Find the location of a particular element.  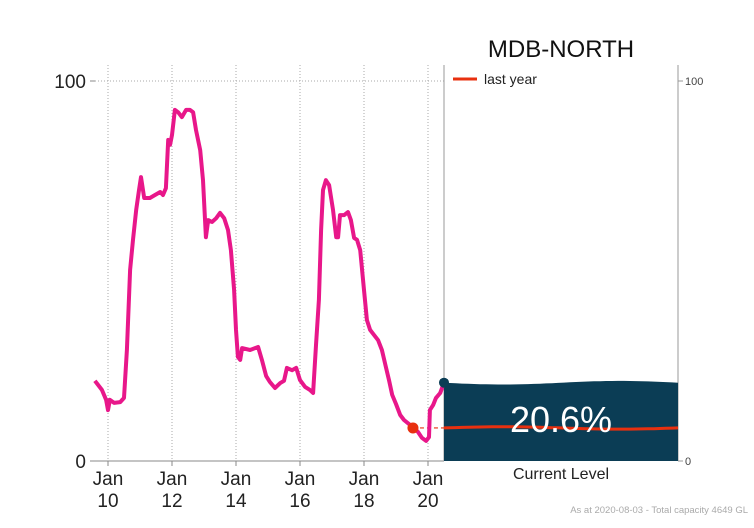

x-tick-label: 20 is located at coordinates (427, 501).